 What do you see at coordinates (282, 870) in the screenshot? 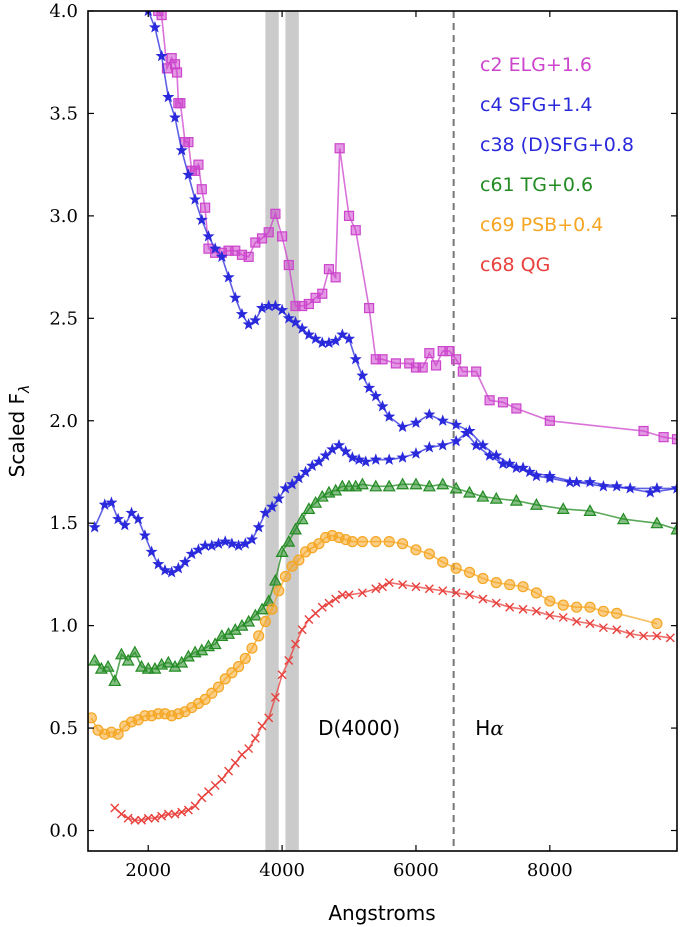
I see `x-tick-label: 4000` at bounding box center [282, 870].